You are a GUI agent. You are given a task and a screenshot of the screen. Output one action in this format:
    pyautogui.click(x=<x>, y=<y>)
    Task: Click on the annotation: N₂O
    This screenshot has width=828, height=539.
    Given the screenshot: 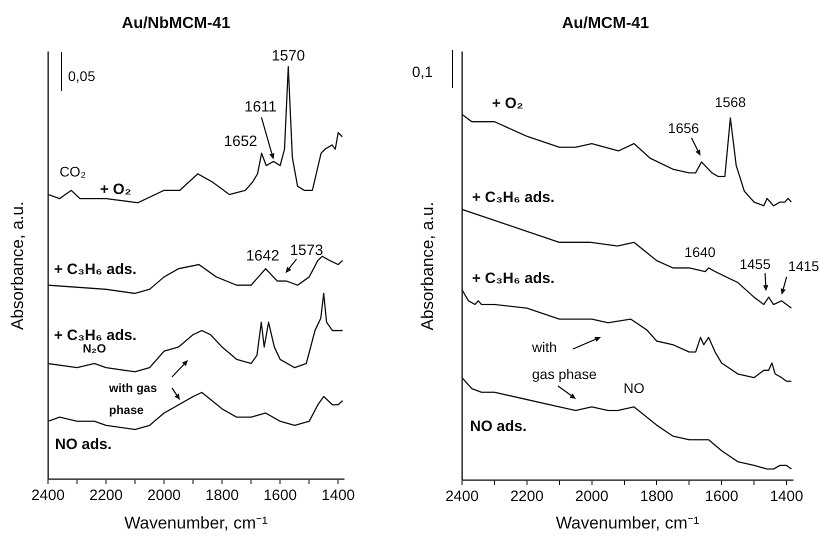 What is the action you would take?
    pyautogui.click(x=94, y=349)
    